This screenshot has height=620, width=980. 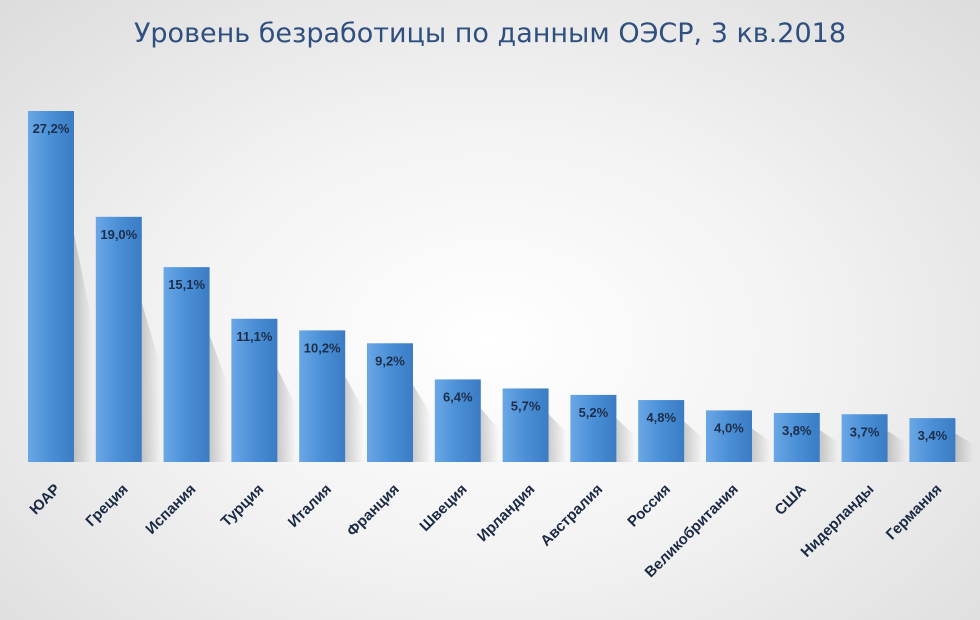 I want to click on value-label: 27,2%, so click(x=51, y=128).